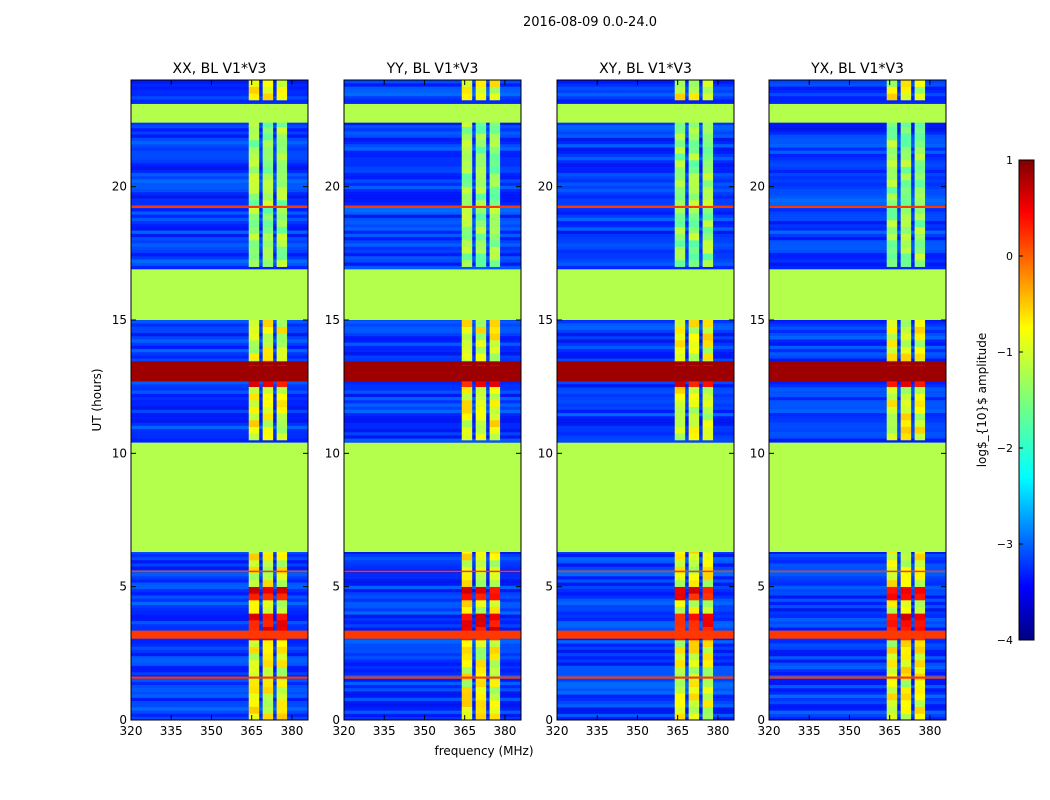 The height and width of the screenshot is (800, 1050). I want to click on y-tick-label: 15, so click(119, 320).